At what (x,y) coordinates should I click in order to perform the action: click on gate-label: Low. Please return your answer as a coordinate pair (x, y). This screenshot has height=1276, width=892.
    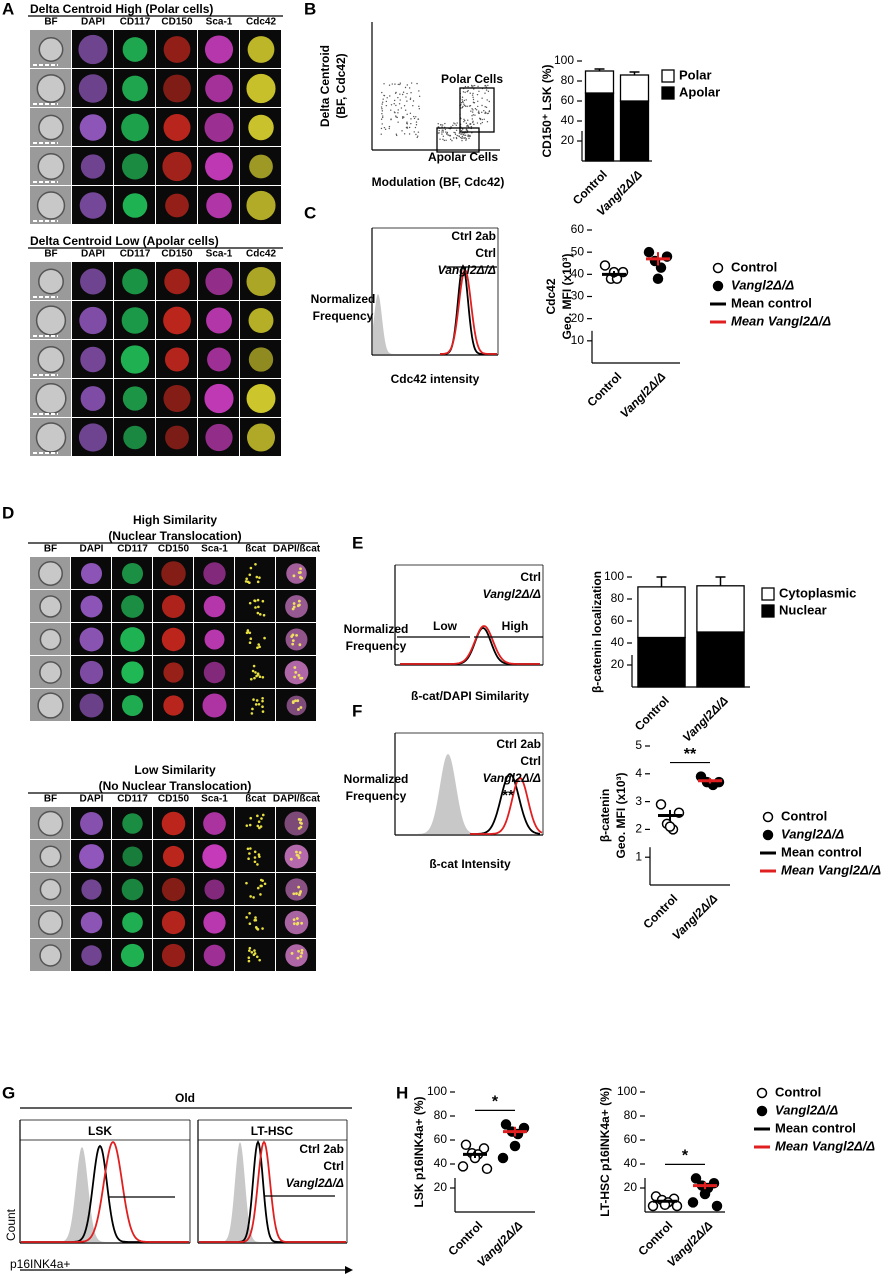
    Looking at the image, I should click on (445, 626).